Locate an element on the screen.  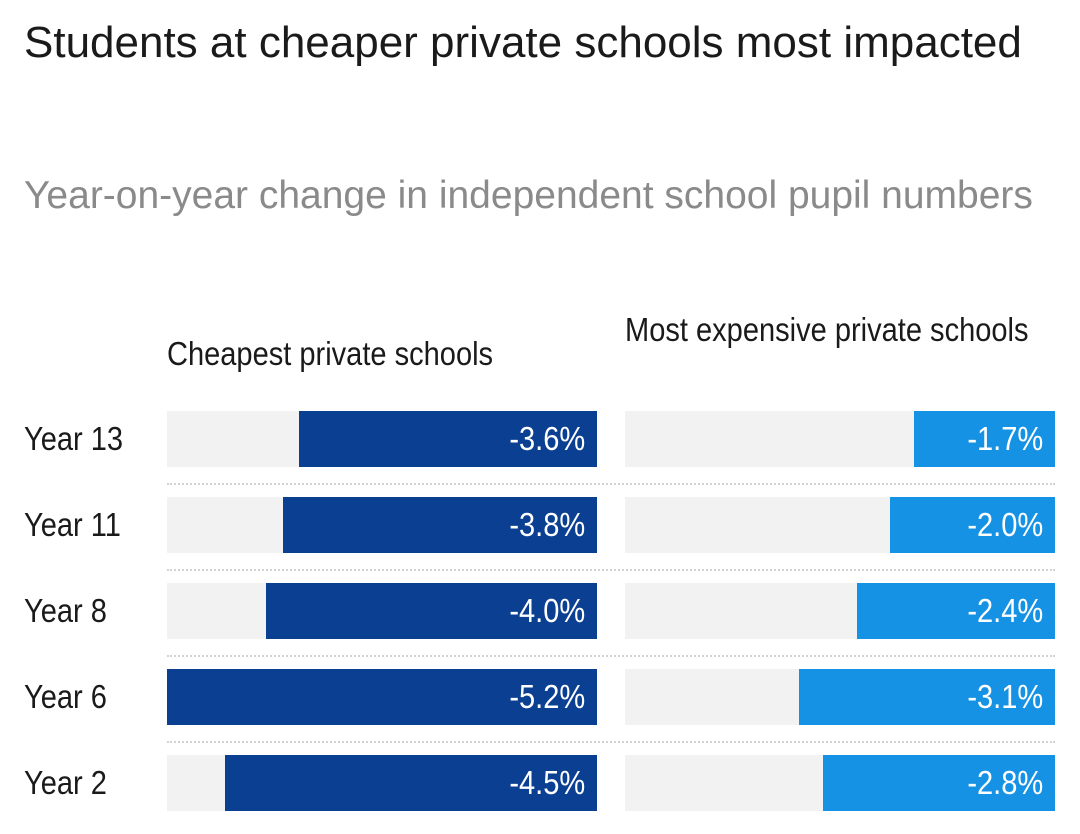
bar-track: -2.4% is located at coordinates (840, 611).